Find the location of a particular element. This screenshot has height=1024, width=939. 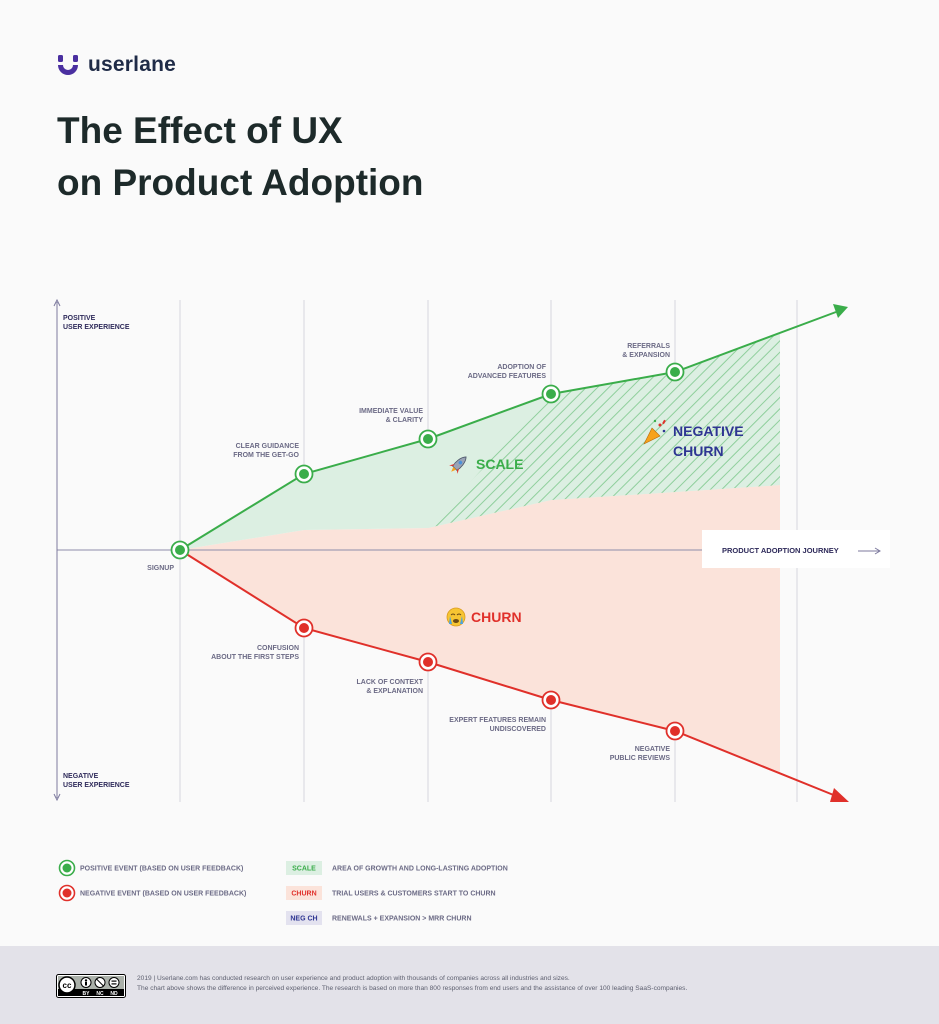

positive-event-label: REFERRALS & EXPANSION is located at coordinates (646, 351).